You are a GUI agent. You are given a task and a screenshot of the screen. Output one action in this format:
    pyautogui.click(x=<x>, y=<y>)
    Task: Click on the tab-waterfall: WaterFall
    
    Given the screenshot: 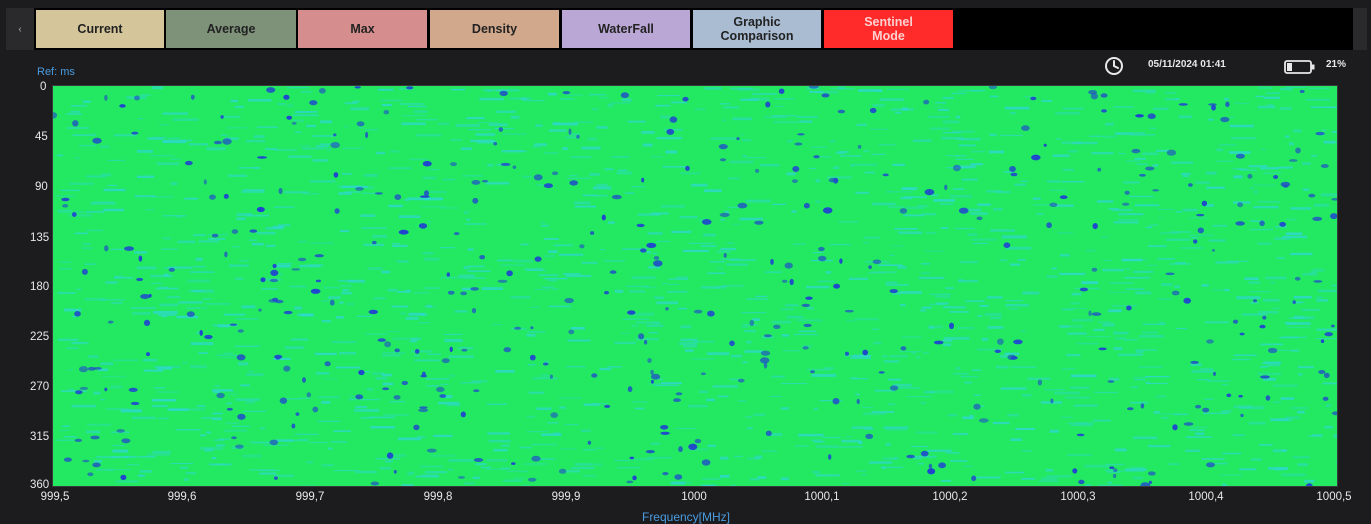 What is the action you would take?
    pyautogui.click(x=626, y=29)
    